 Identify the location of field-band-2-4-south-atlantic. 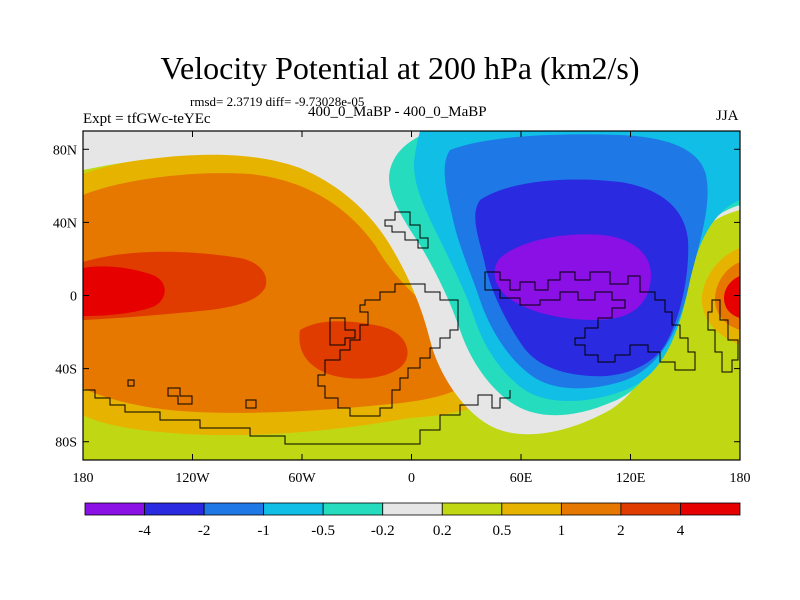
(353, 350).